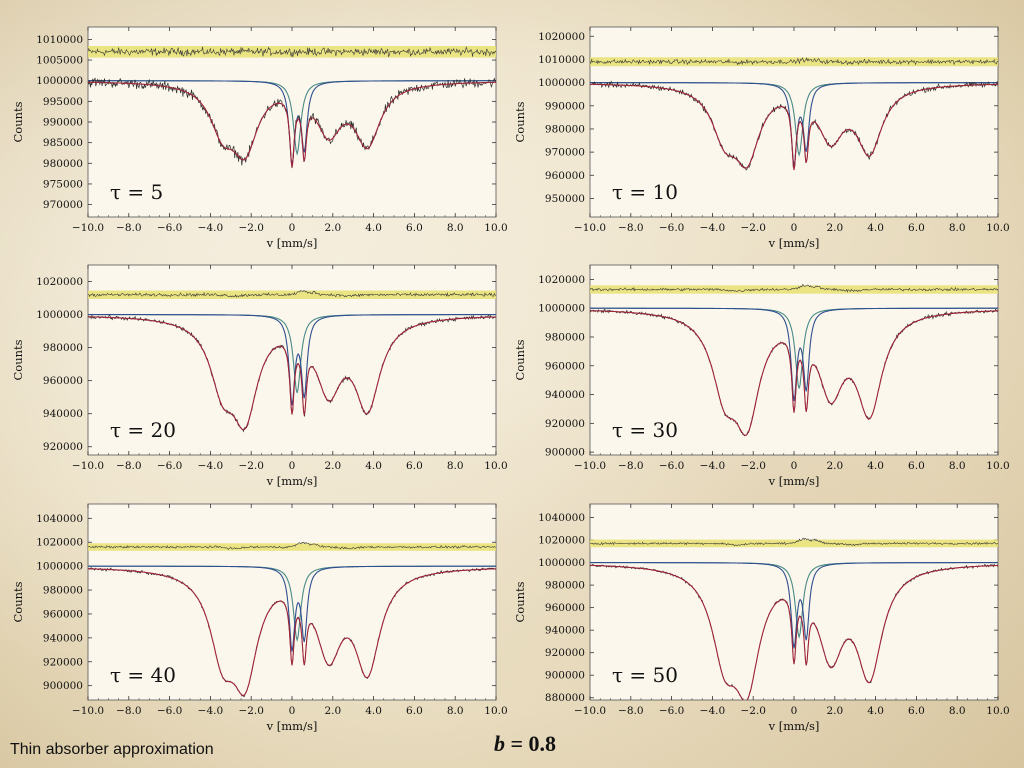 The height and width of the screenshot is (768, 1024). I want to click on y-tick-label: 1005000, so click(59, 61).